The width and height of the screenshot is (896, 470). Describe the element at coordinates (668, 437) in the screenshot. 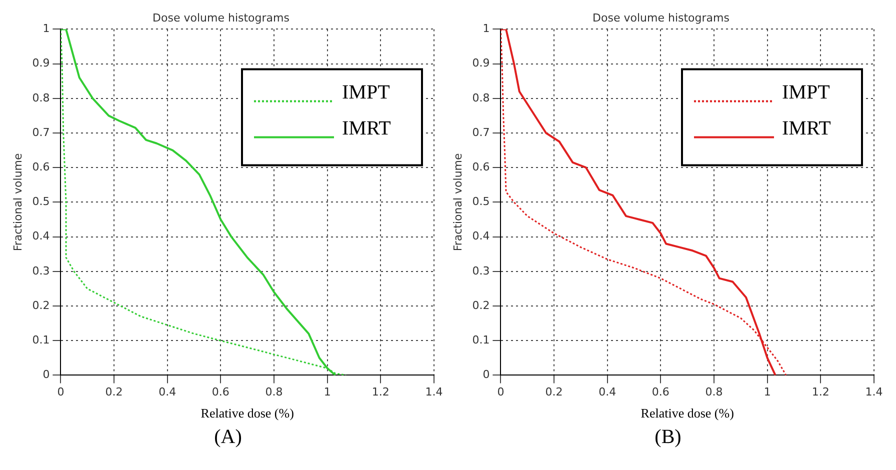

I see `text: (B)` at that location.